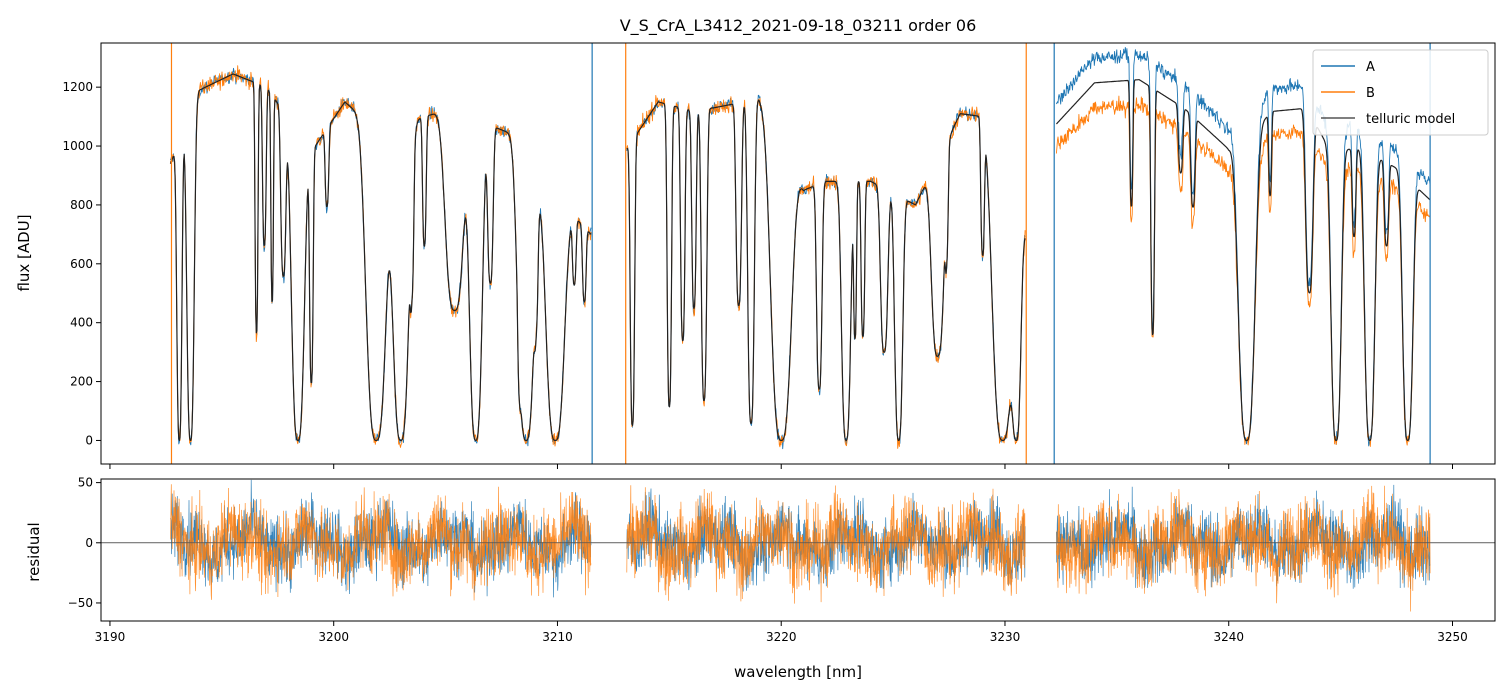 Image resolution: width=1510 pixels, height=696 pixels. What do you see at coordinates (34, 551) in the screenshot?
I see `residual-y-axis-label: residual` at bounding box center [34, 551].